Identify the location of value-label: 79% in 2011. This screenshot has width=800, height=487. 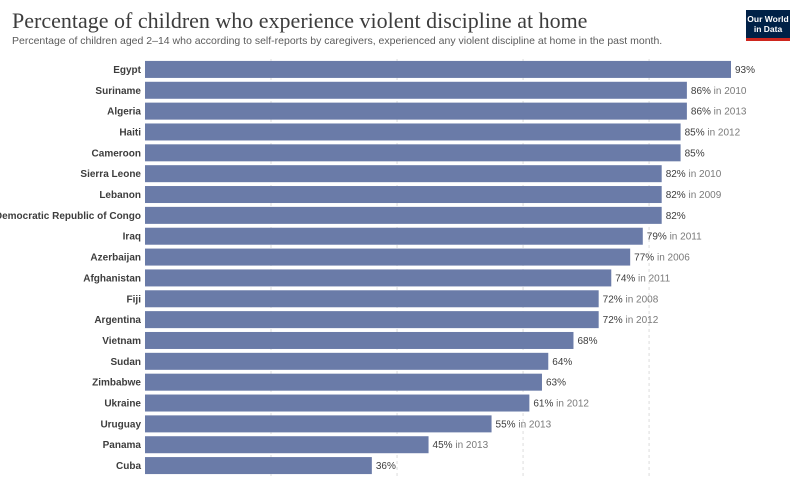
(674, 237).